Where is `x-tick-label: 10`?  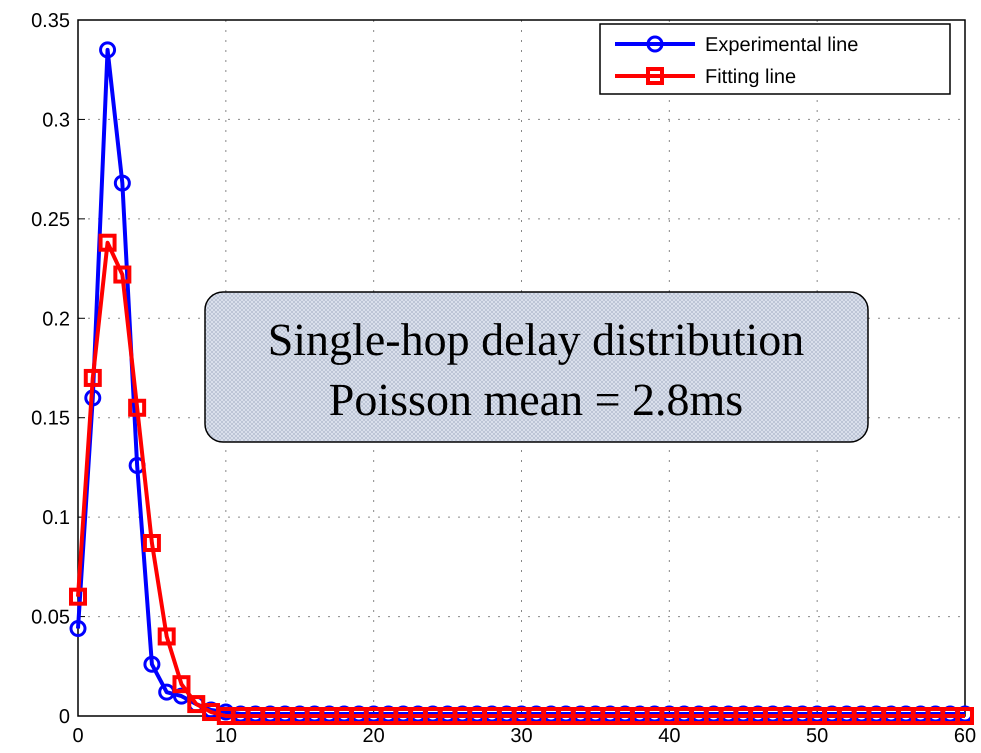 x-tick-label: 10 is located at coordinates (225, 736).